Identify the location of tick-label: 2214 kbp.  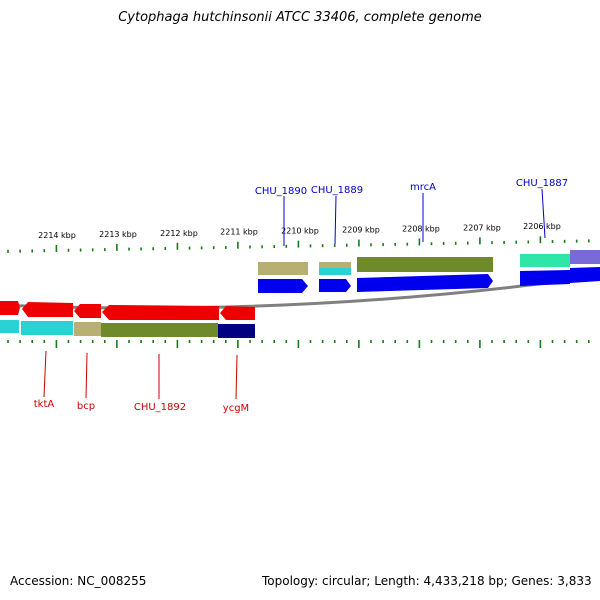
(57, 235).